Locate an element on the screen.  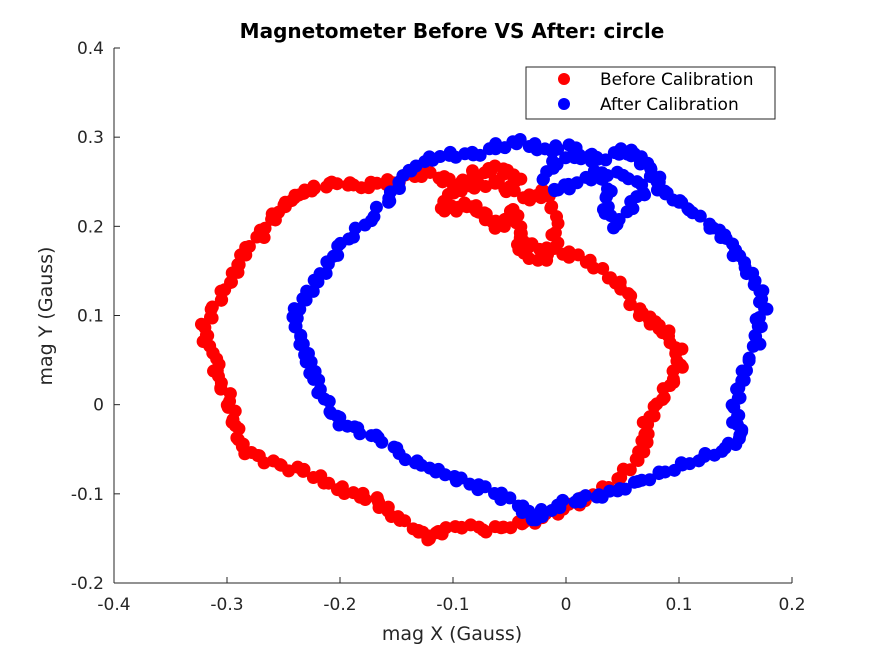
legend-marker-after is located at coordinates (564, 104).